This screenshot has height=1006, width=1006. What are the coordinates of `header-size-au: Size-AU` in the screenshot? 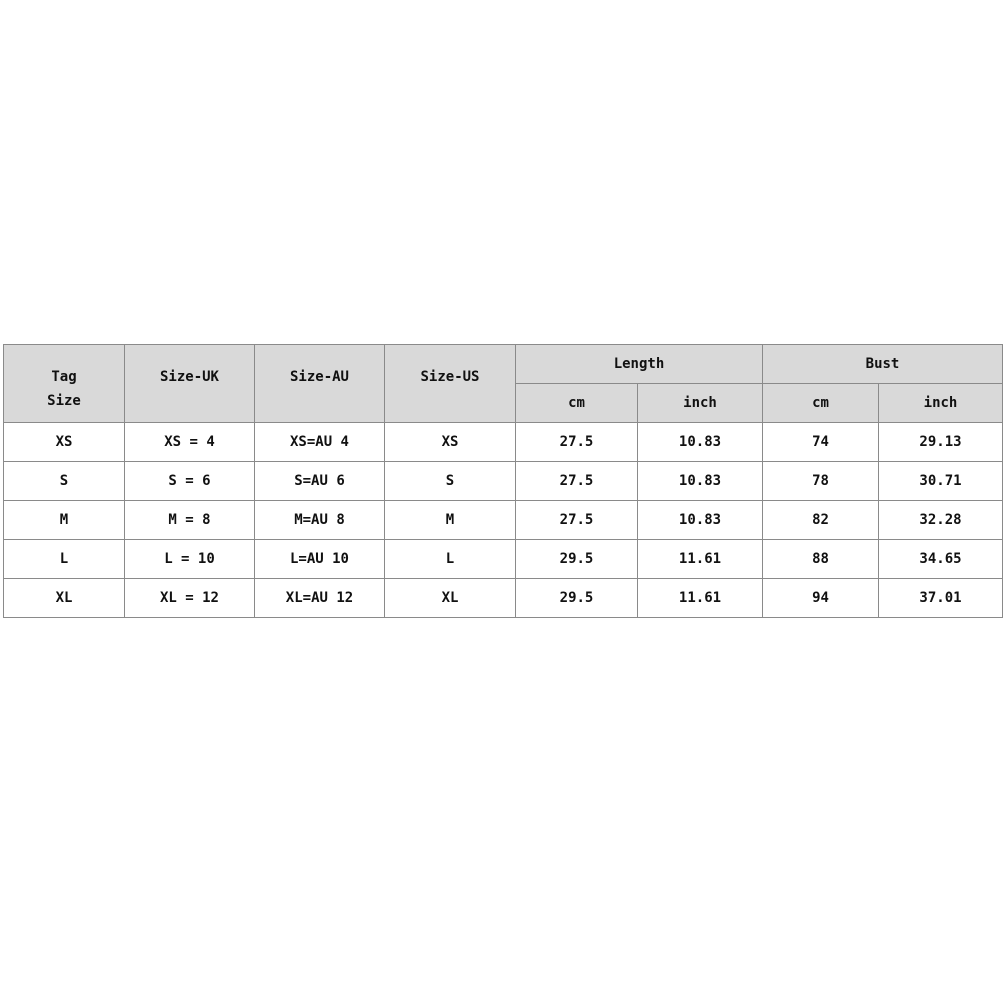 It's located at (319, 383).